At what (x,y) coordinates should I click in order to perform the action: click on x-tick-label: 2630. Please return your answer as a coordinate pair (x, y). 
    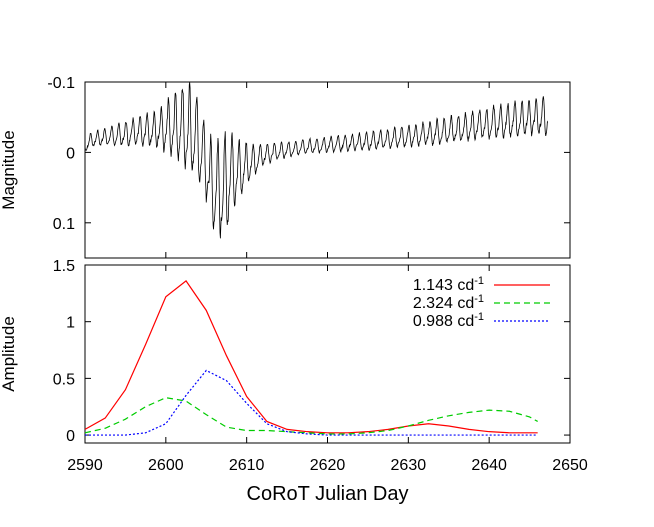
    Looking at the image, I should click on (409, 465).